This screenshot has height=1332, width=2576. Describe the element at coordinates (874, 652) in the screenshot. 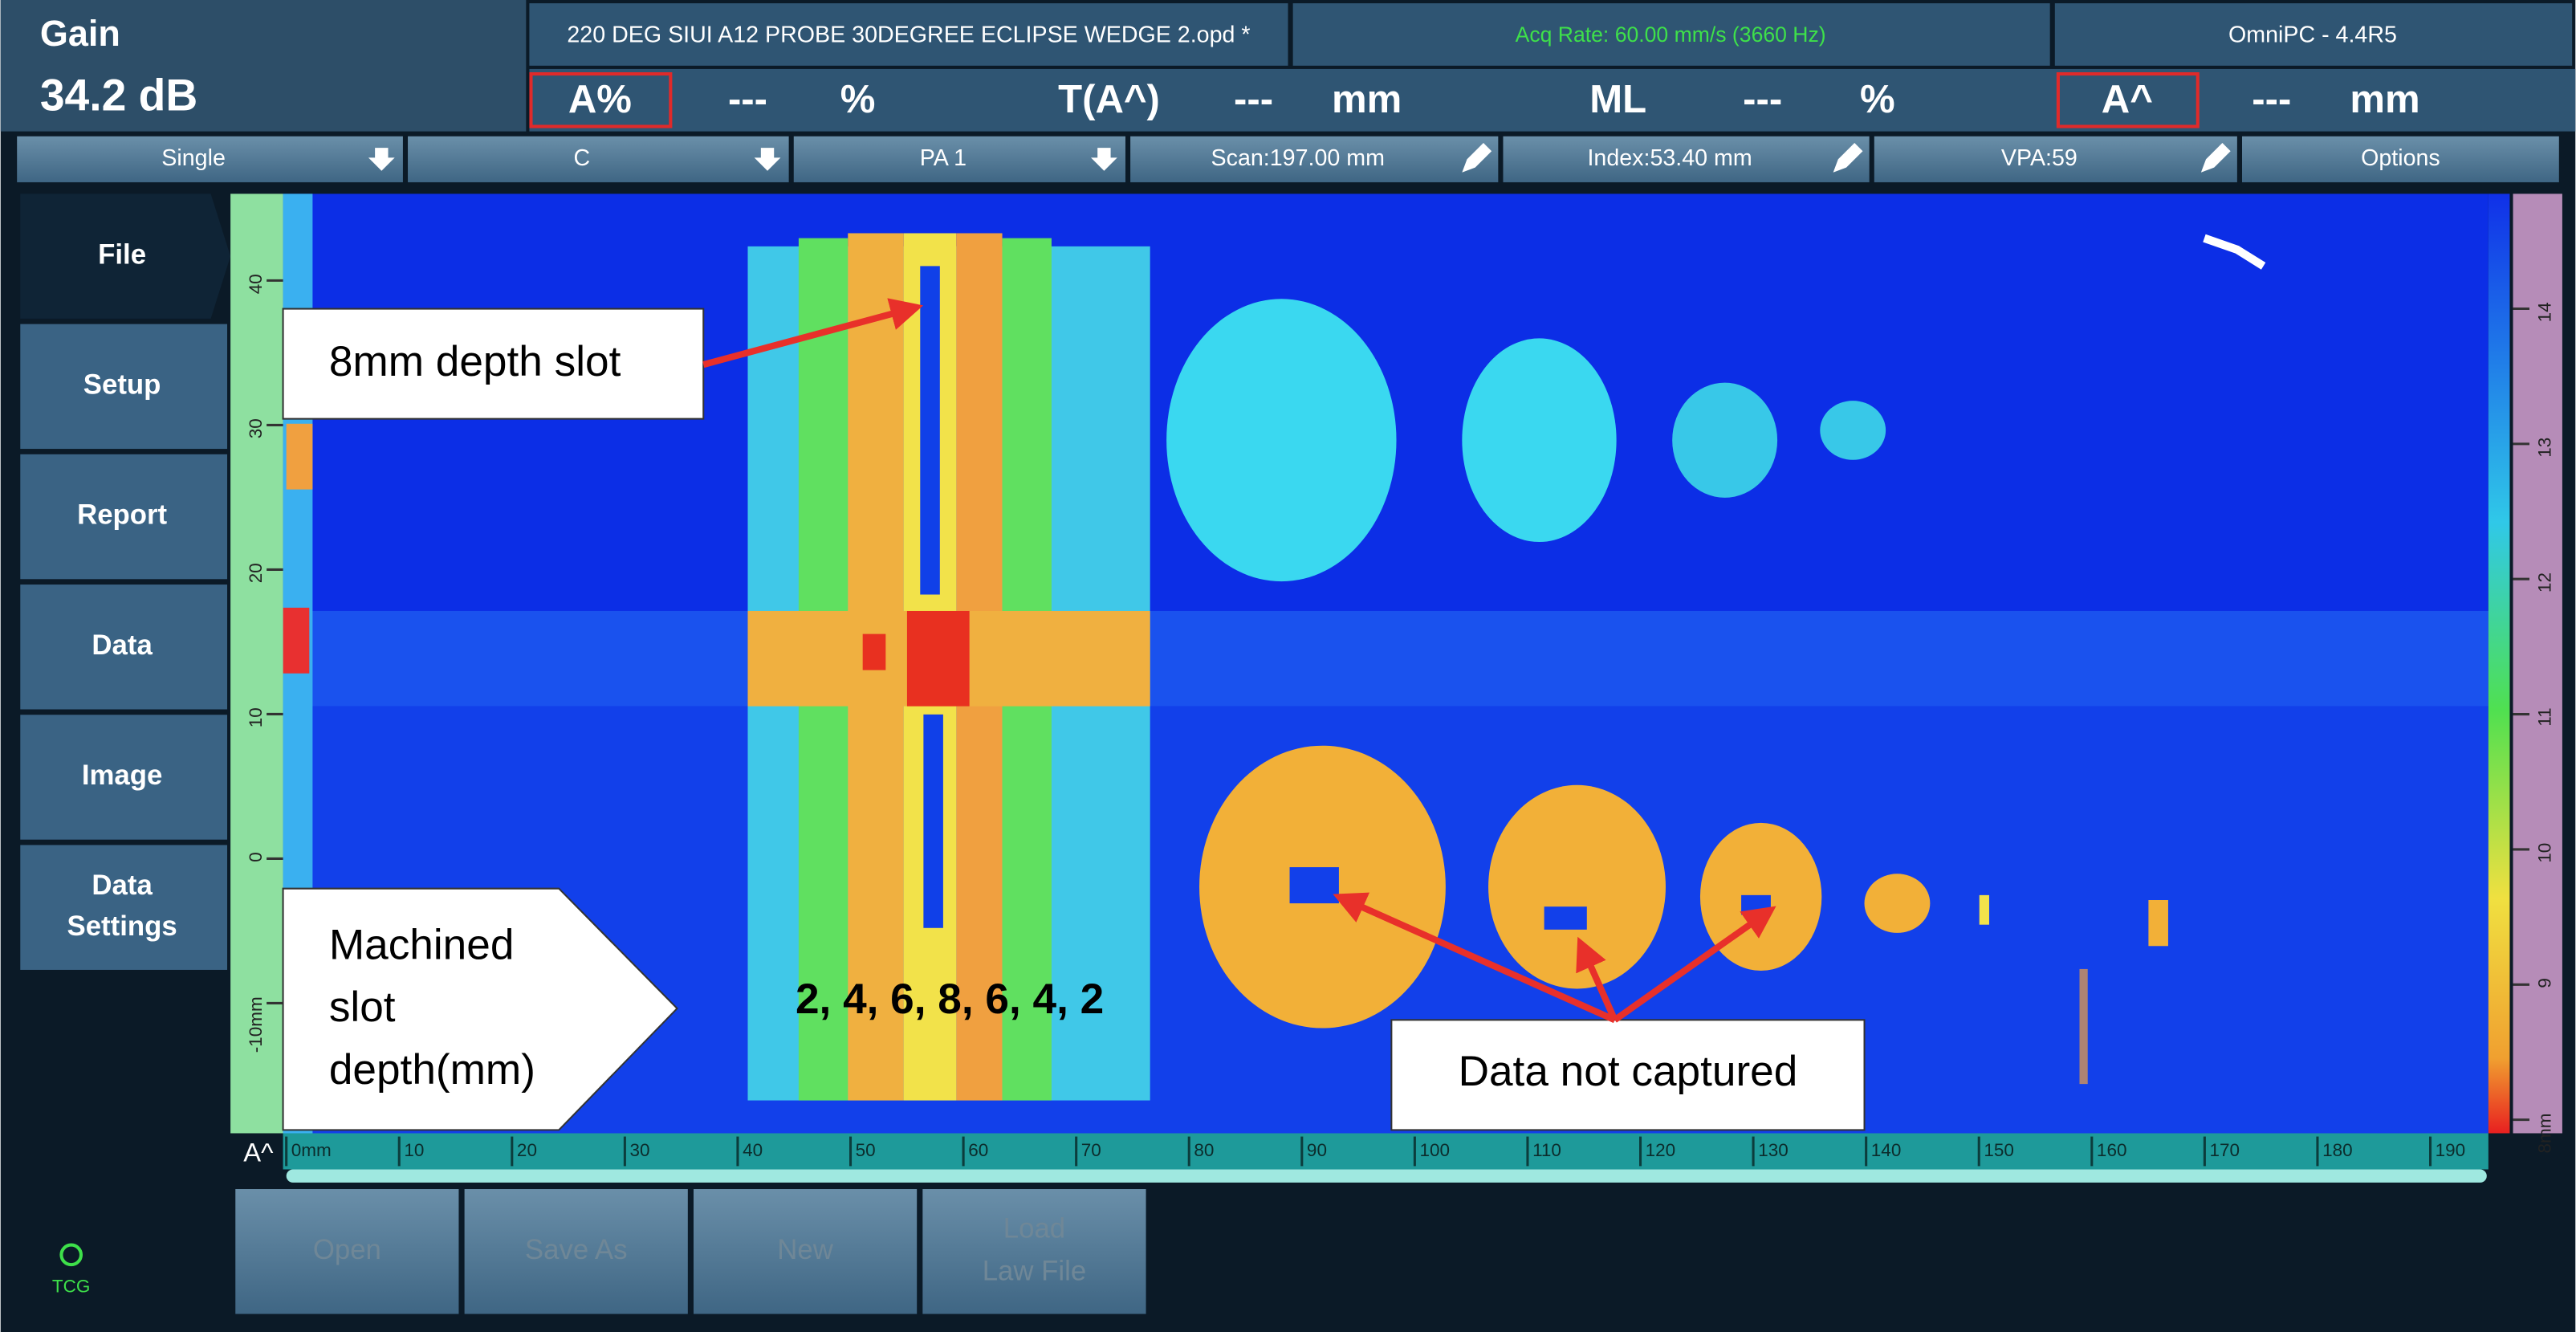

I see `center-spot` at that location.